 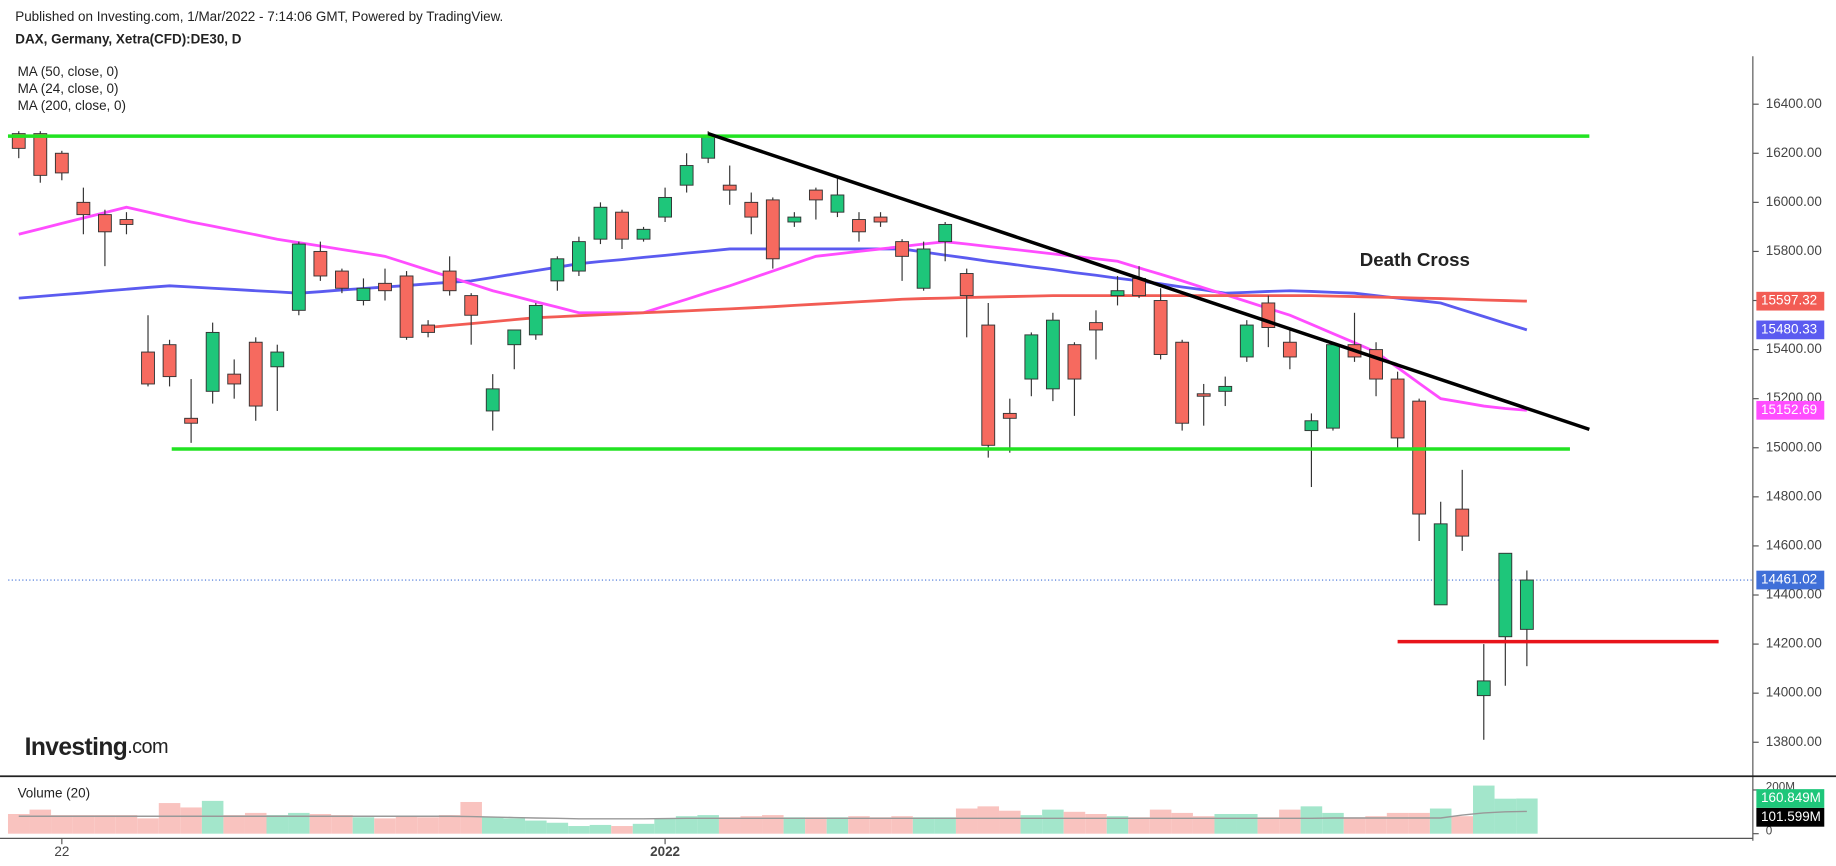 What do you see at coordinates (1769, 830) in the screenshot?
I see `volume-tick-label: 0` at bounding box center [1769, 830].